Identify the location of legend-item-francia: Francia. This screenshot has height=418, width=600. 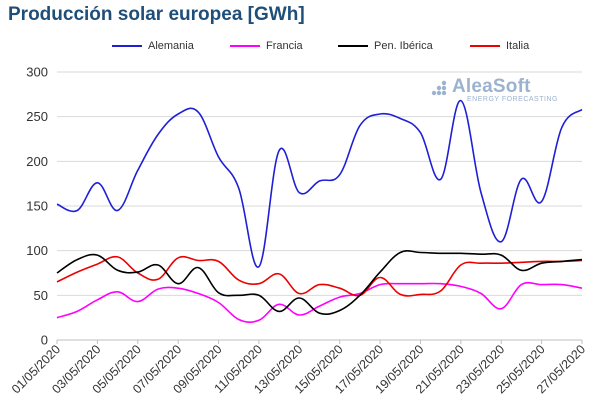
(266, 46).